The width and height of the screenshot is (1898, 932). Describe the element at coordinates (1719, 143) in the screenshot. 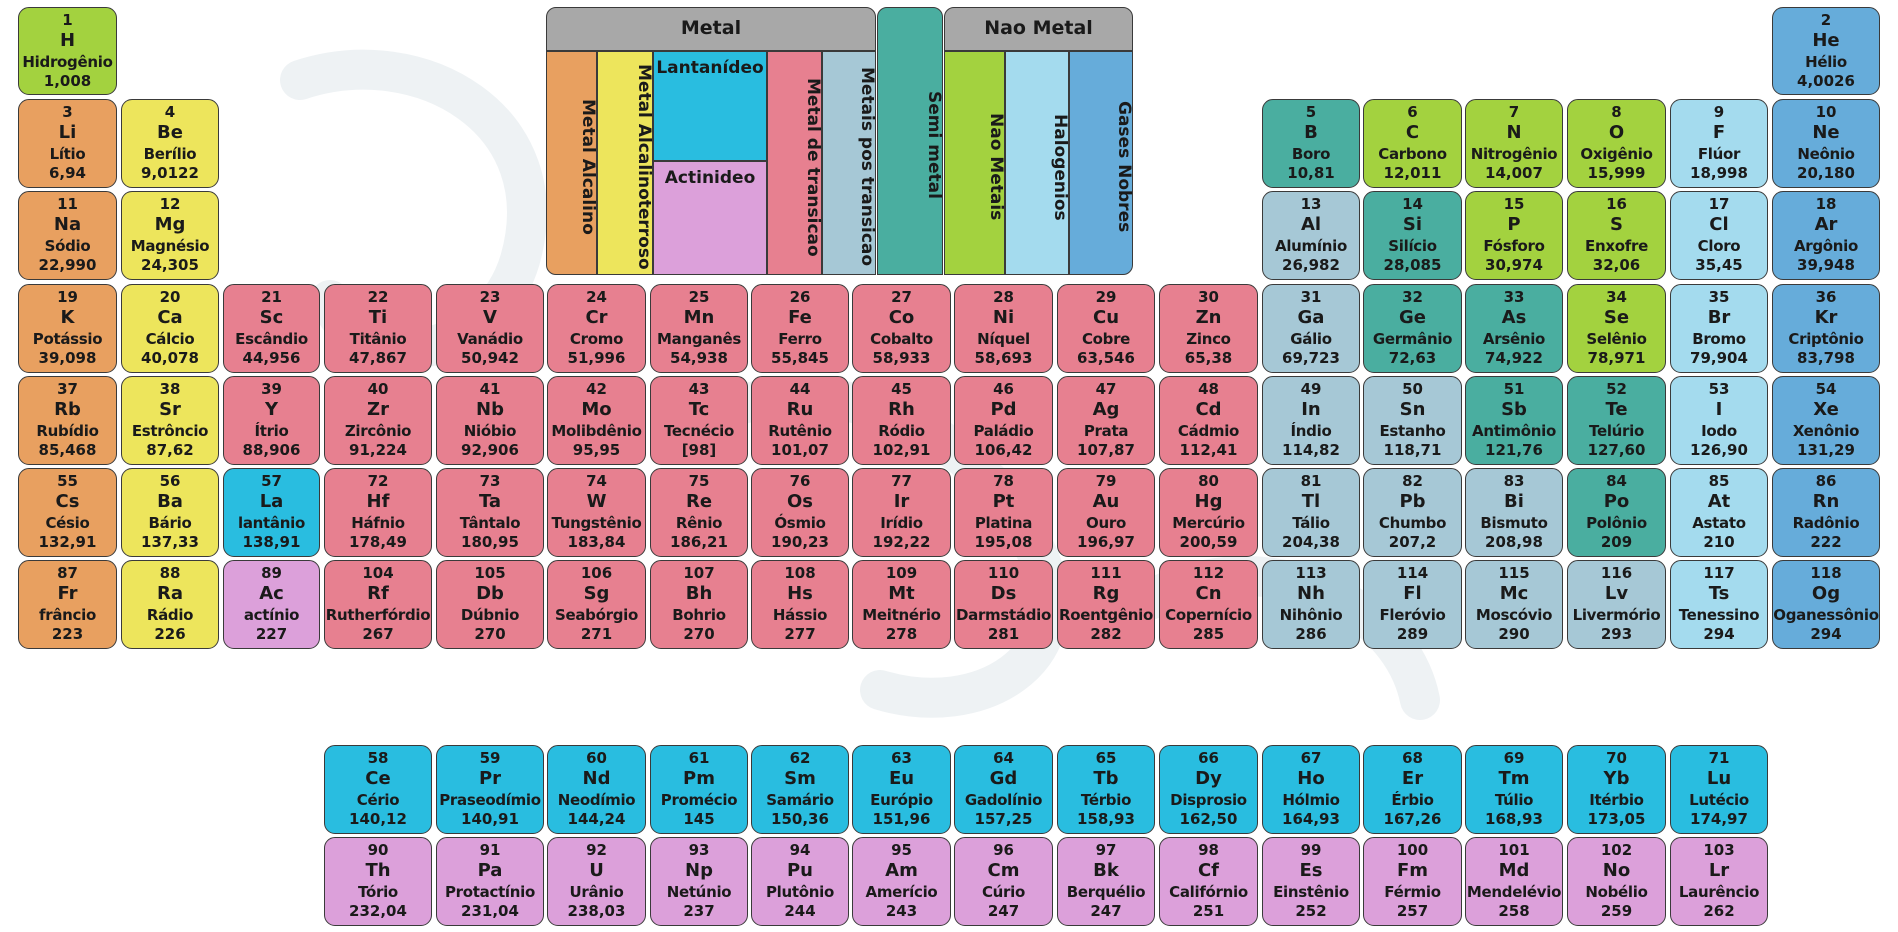

I see `element-f: 9 F Flúor 18,998` at that location.